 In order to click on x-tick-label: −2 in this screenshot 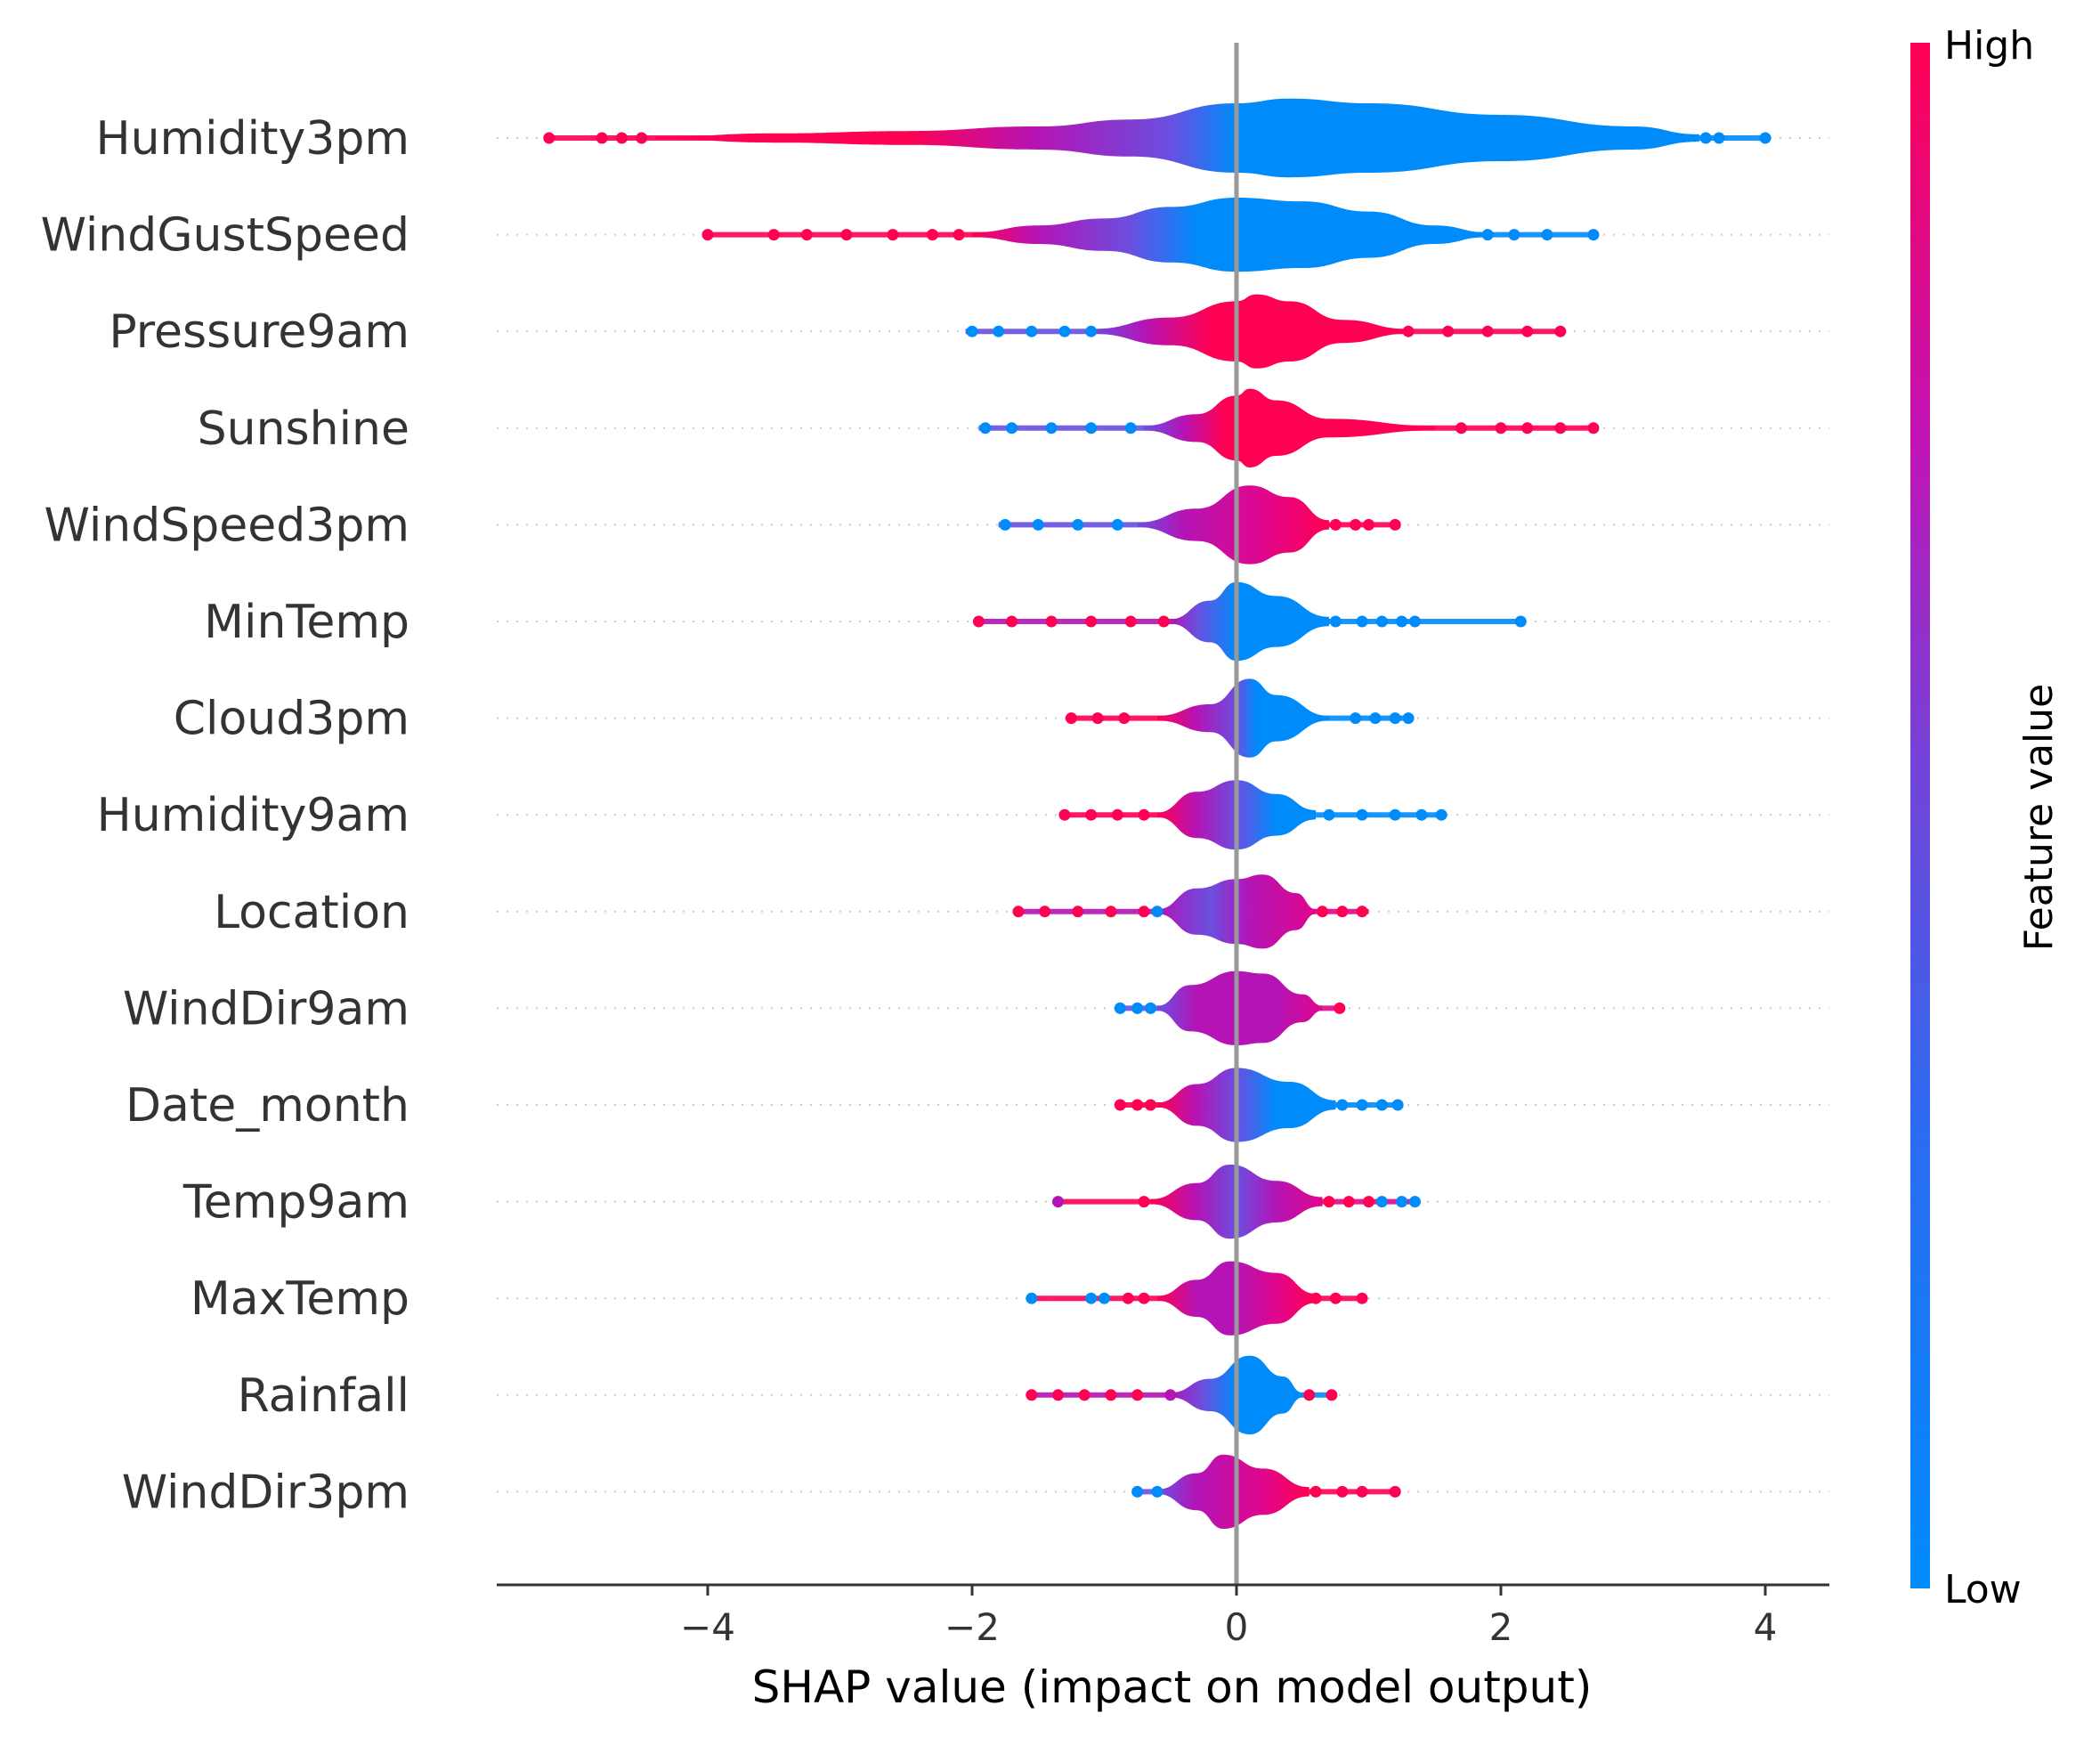, I will do `click(972, 1627)`.